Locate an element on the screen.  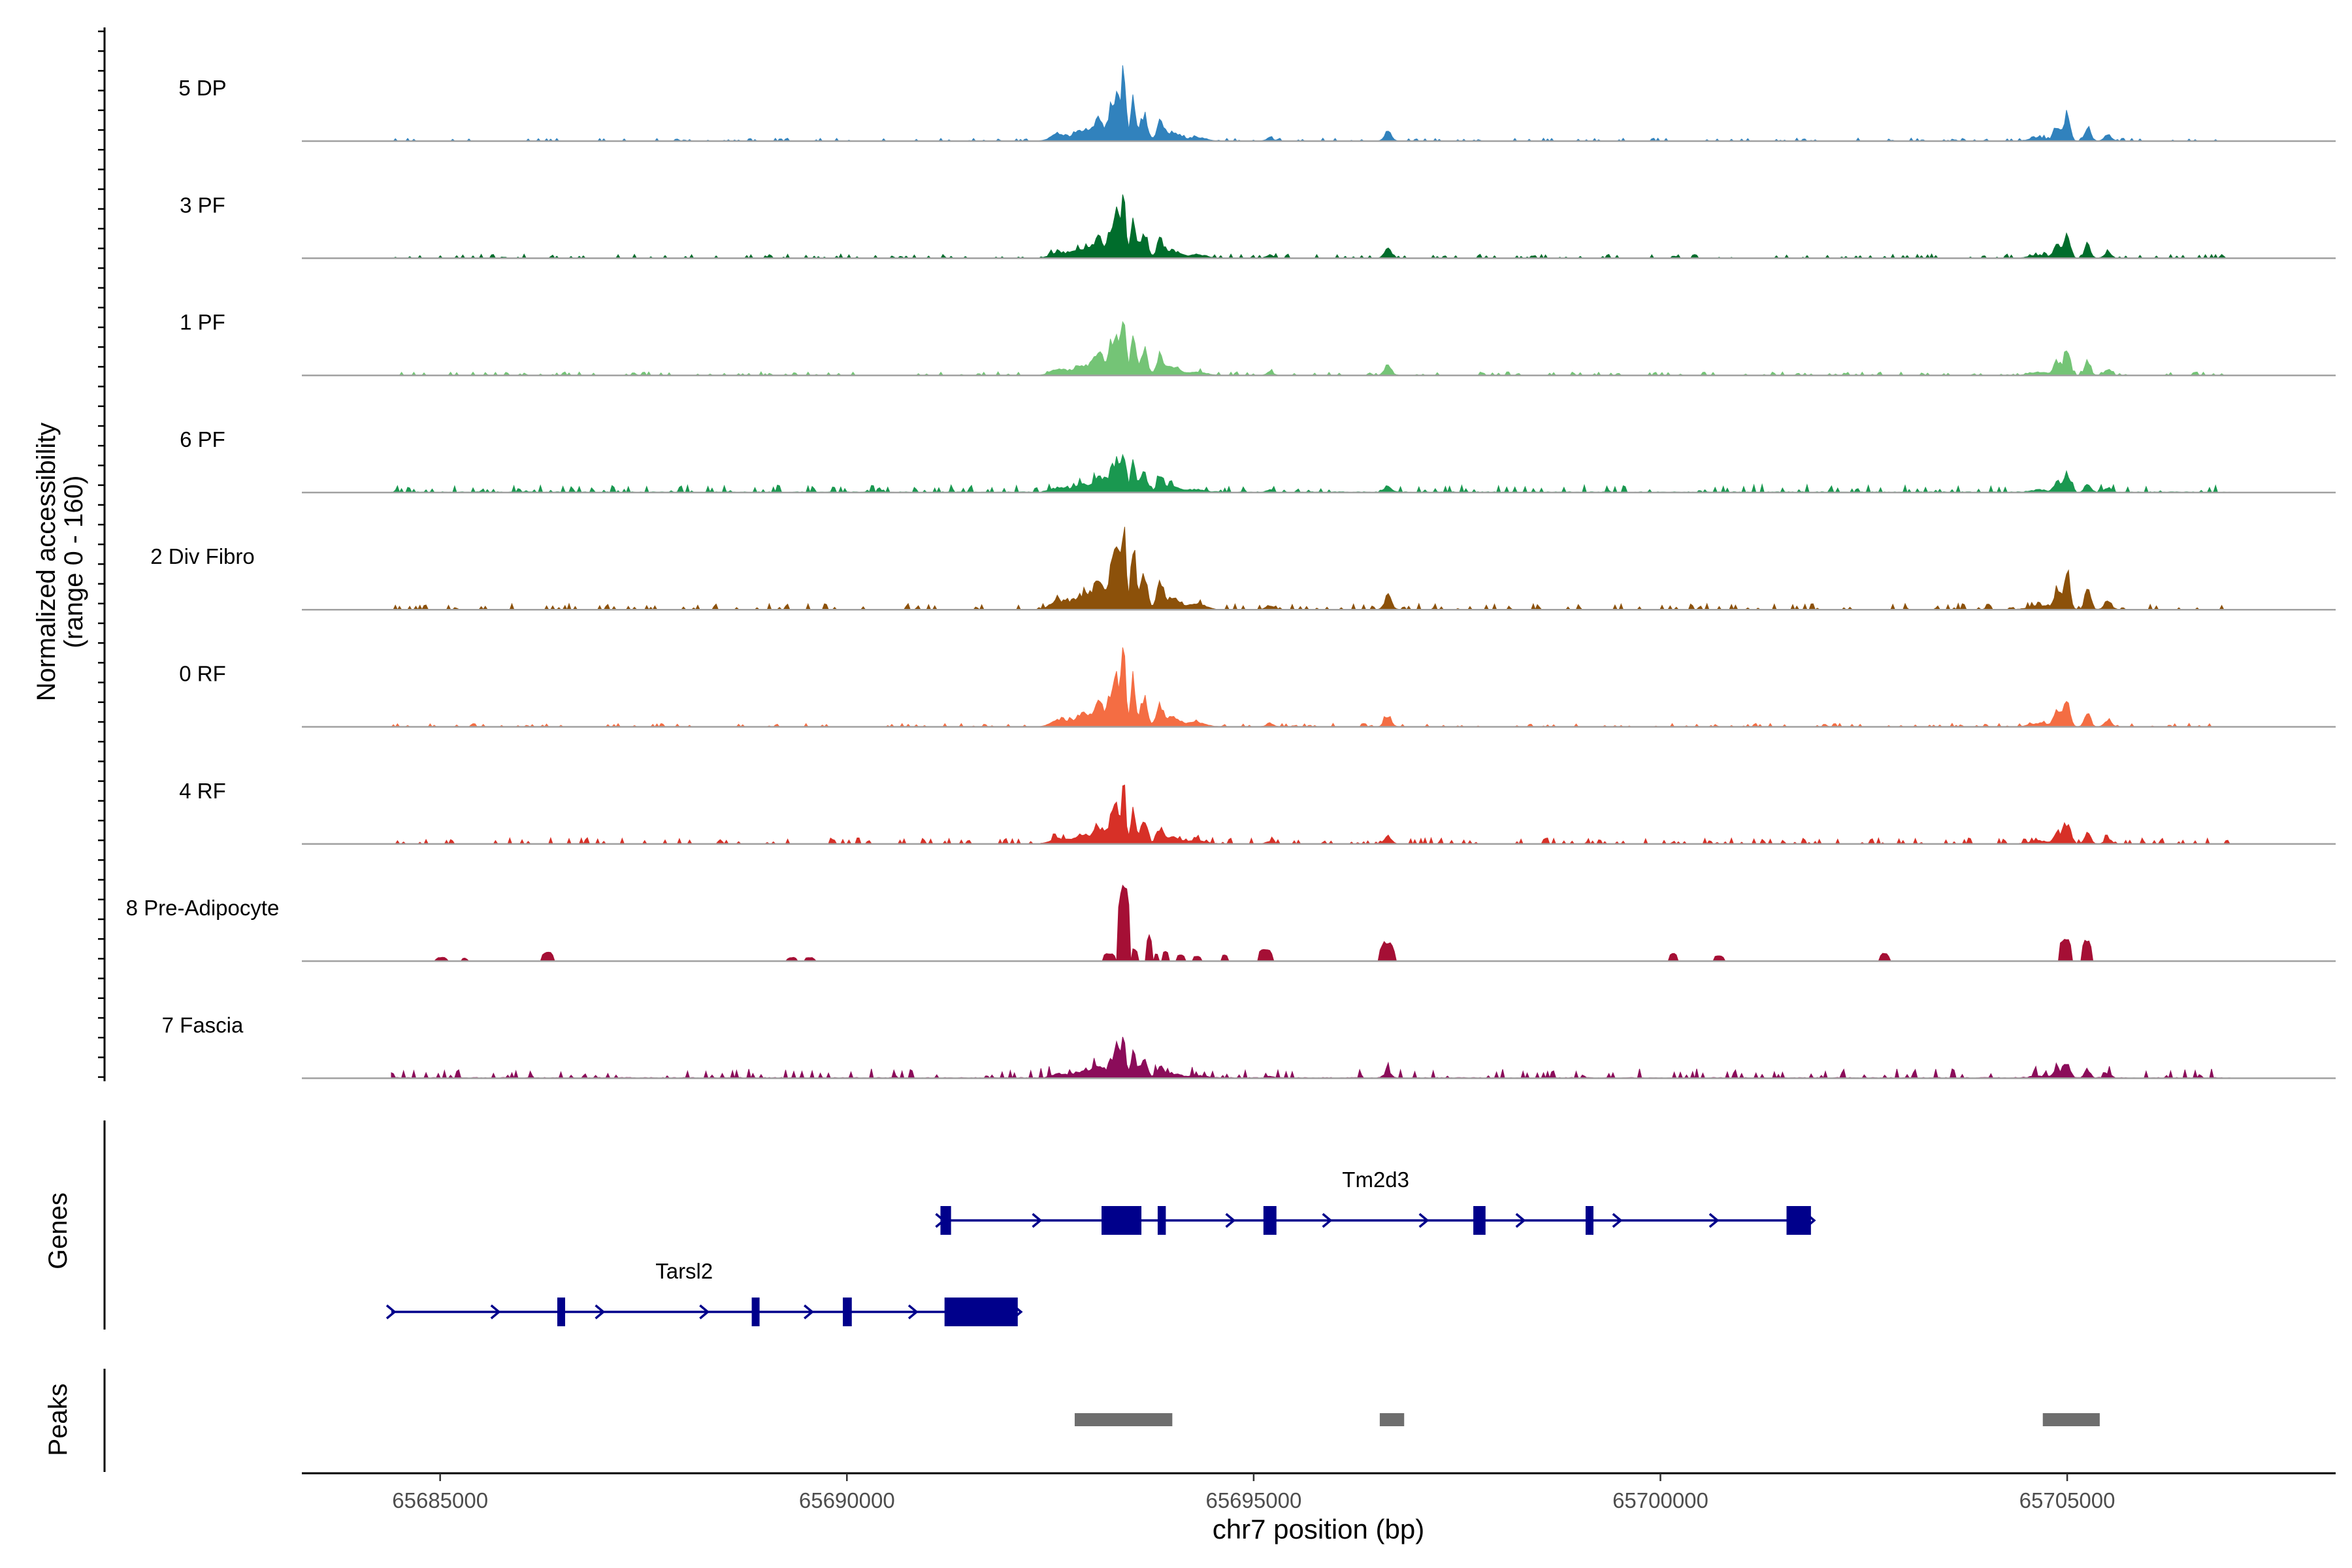
gene-annotation-track: Tm2d3 Tarsl2 is located at coordinates (1100, 1247).